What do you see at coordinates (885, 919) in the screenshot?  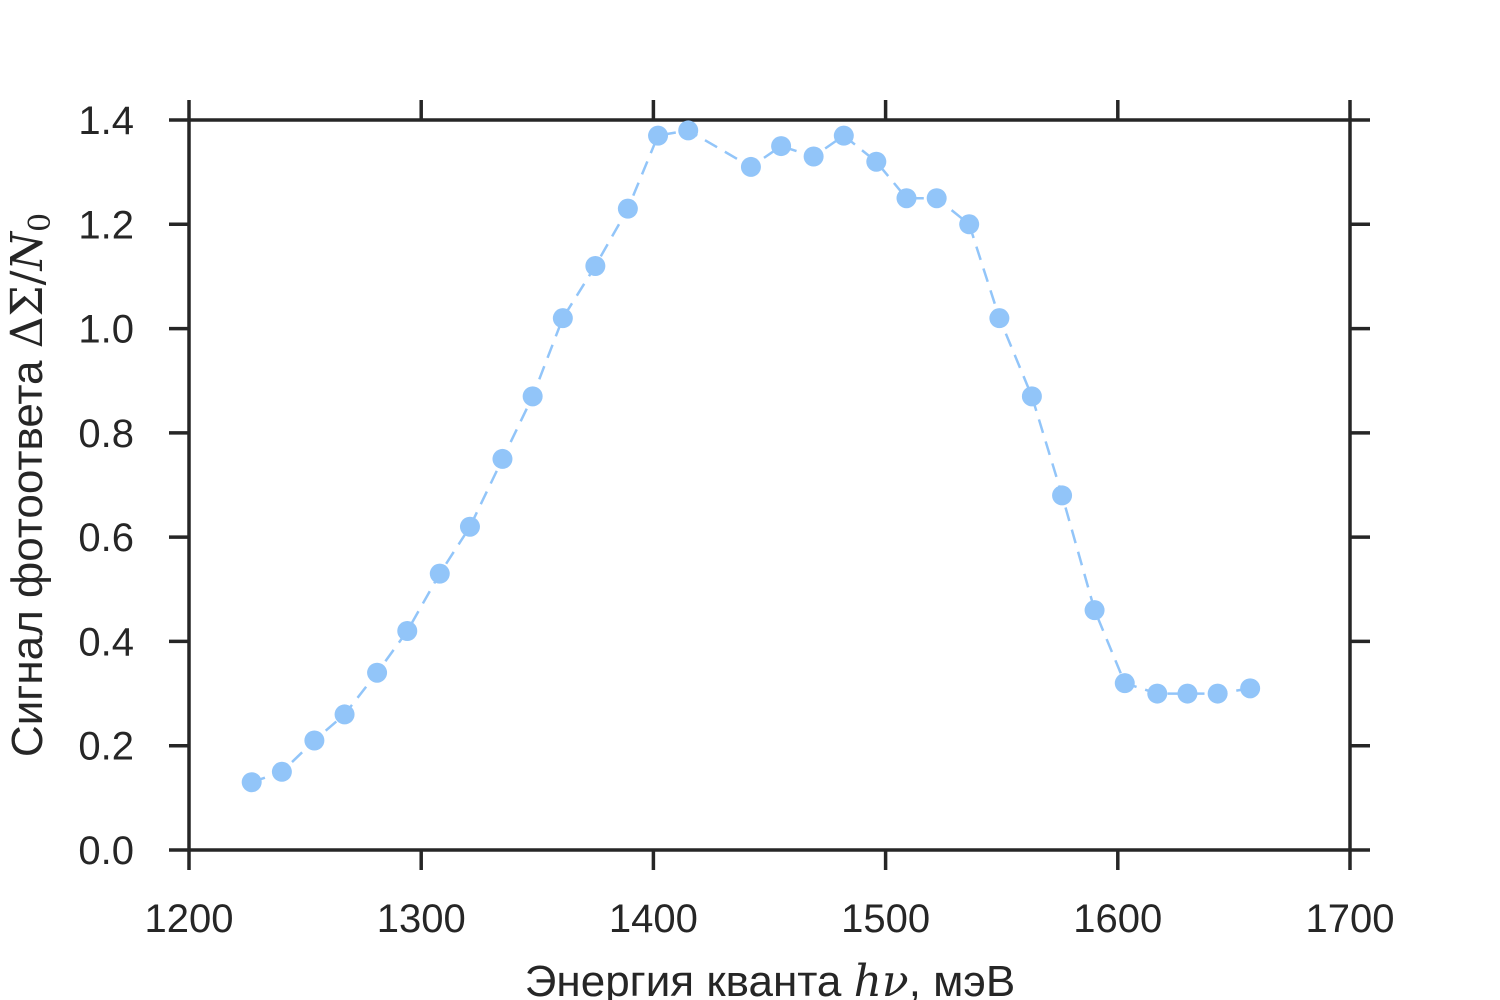 I see `x-tick-label: 1500` at bounding box center [885, 919].